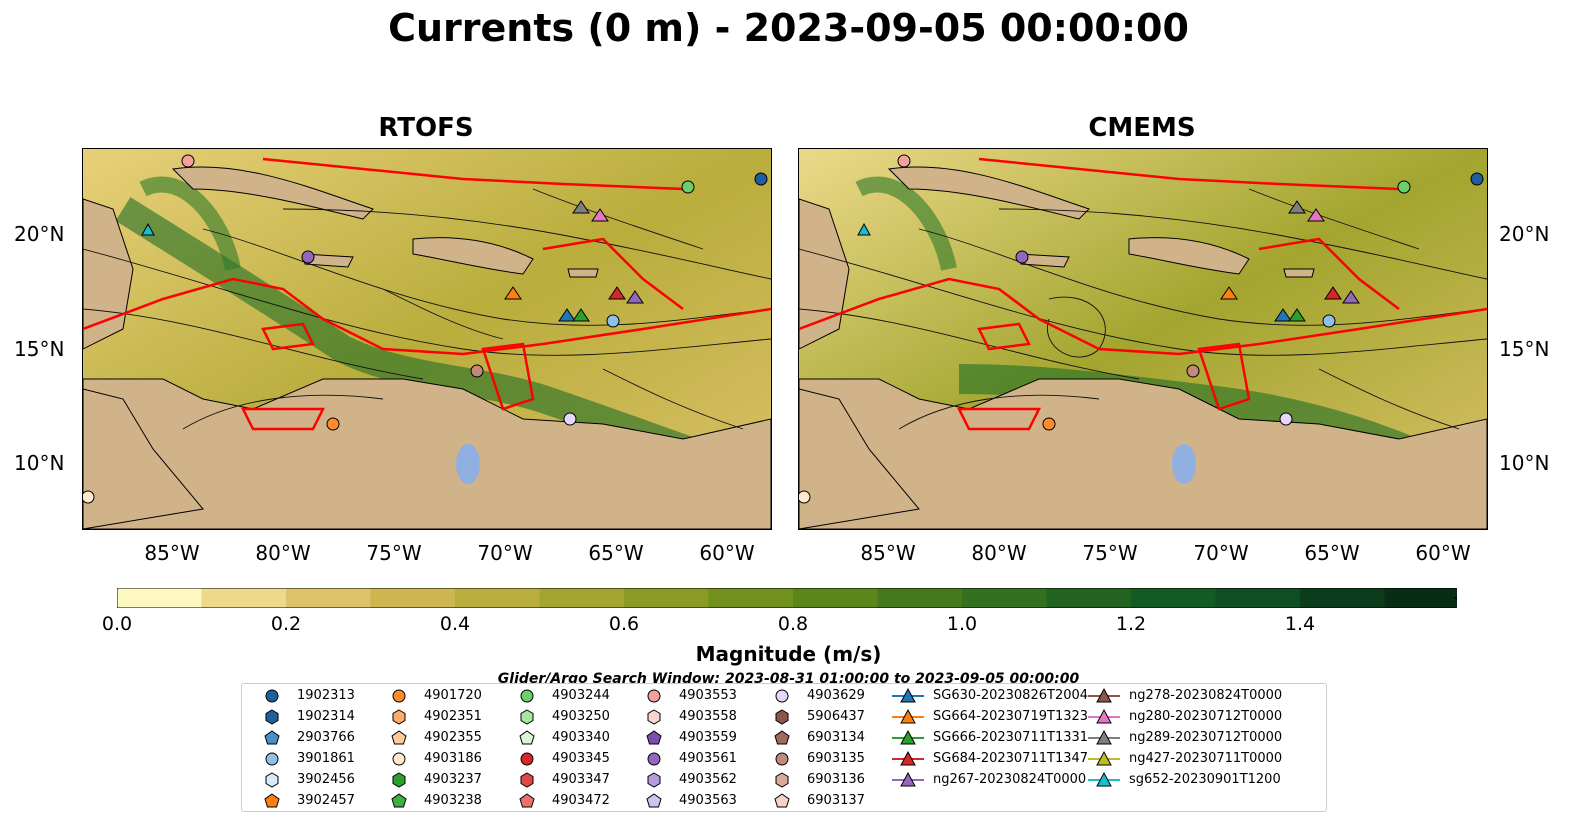 This screenshot has width=1577, height=829. I want to click on legend-label: 6903137, so click(836, 800).